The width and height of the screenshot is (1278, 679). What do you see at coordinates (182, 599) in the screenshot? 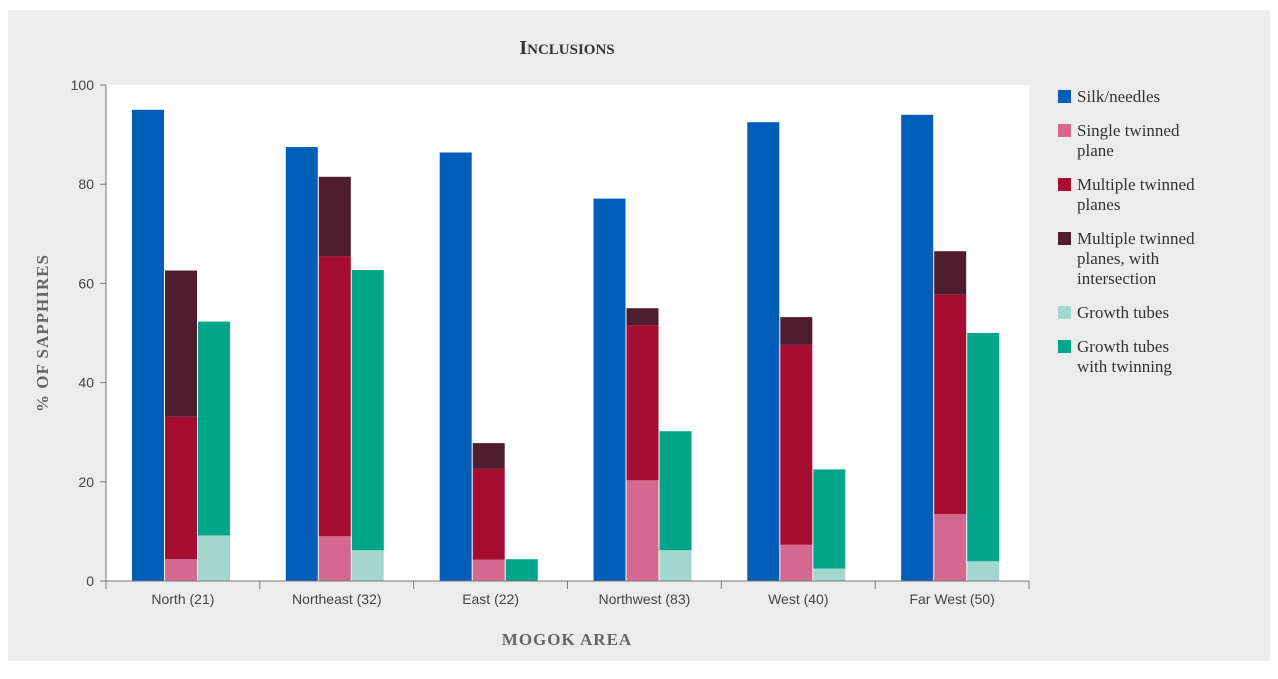
I see `x-tick-label: North (21)` at bounding box center [182, 599].